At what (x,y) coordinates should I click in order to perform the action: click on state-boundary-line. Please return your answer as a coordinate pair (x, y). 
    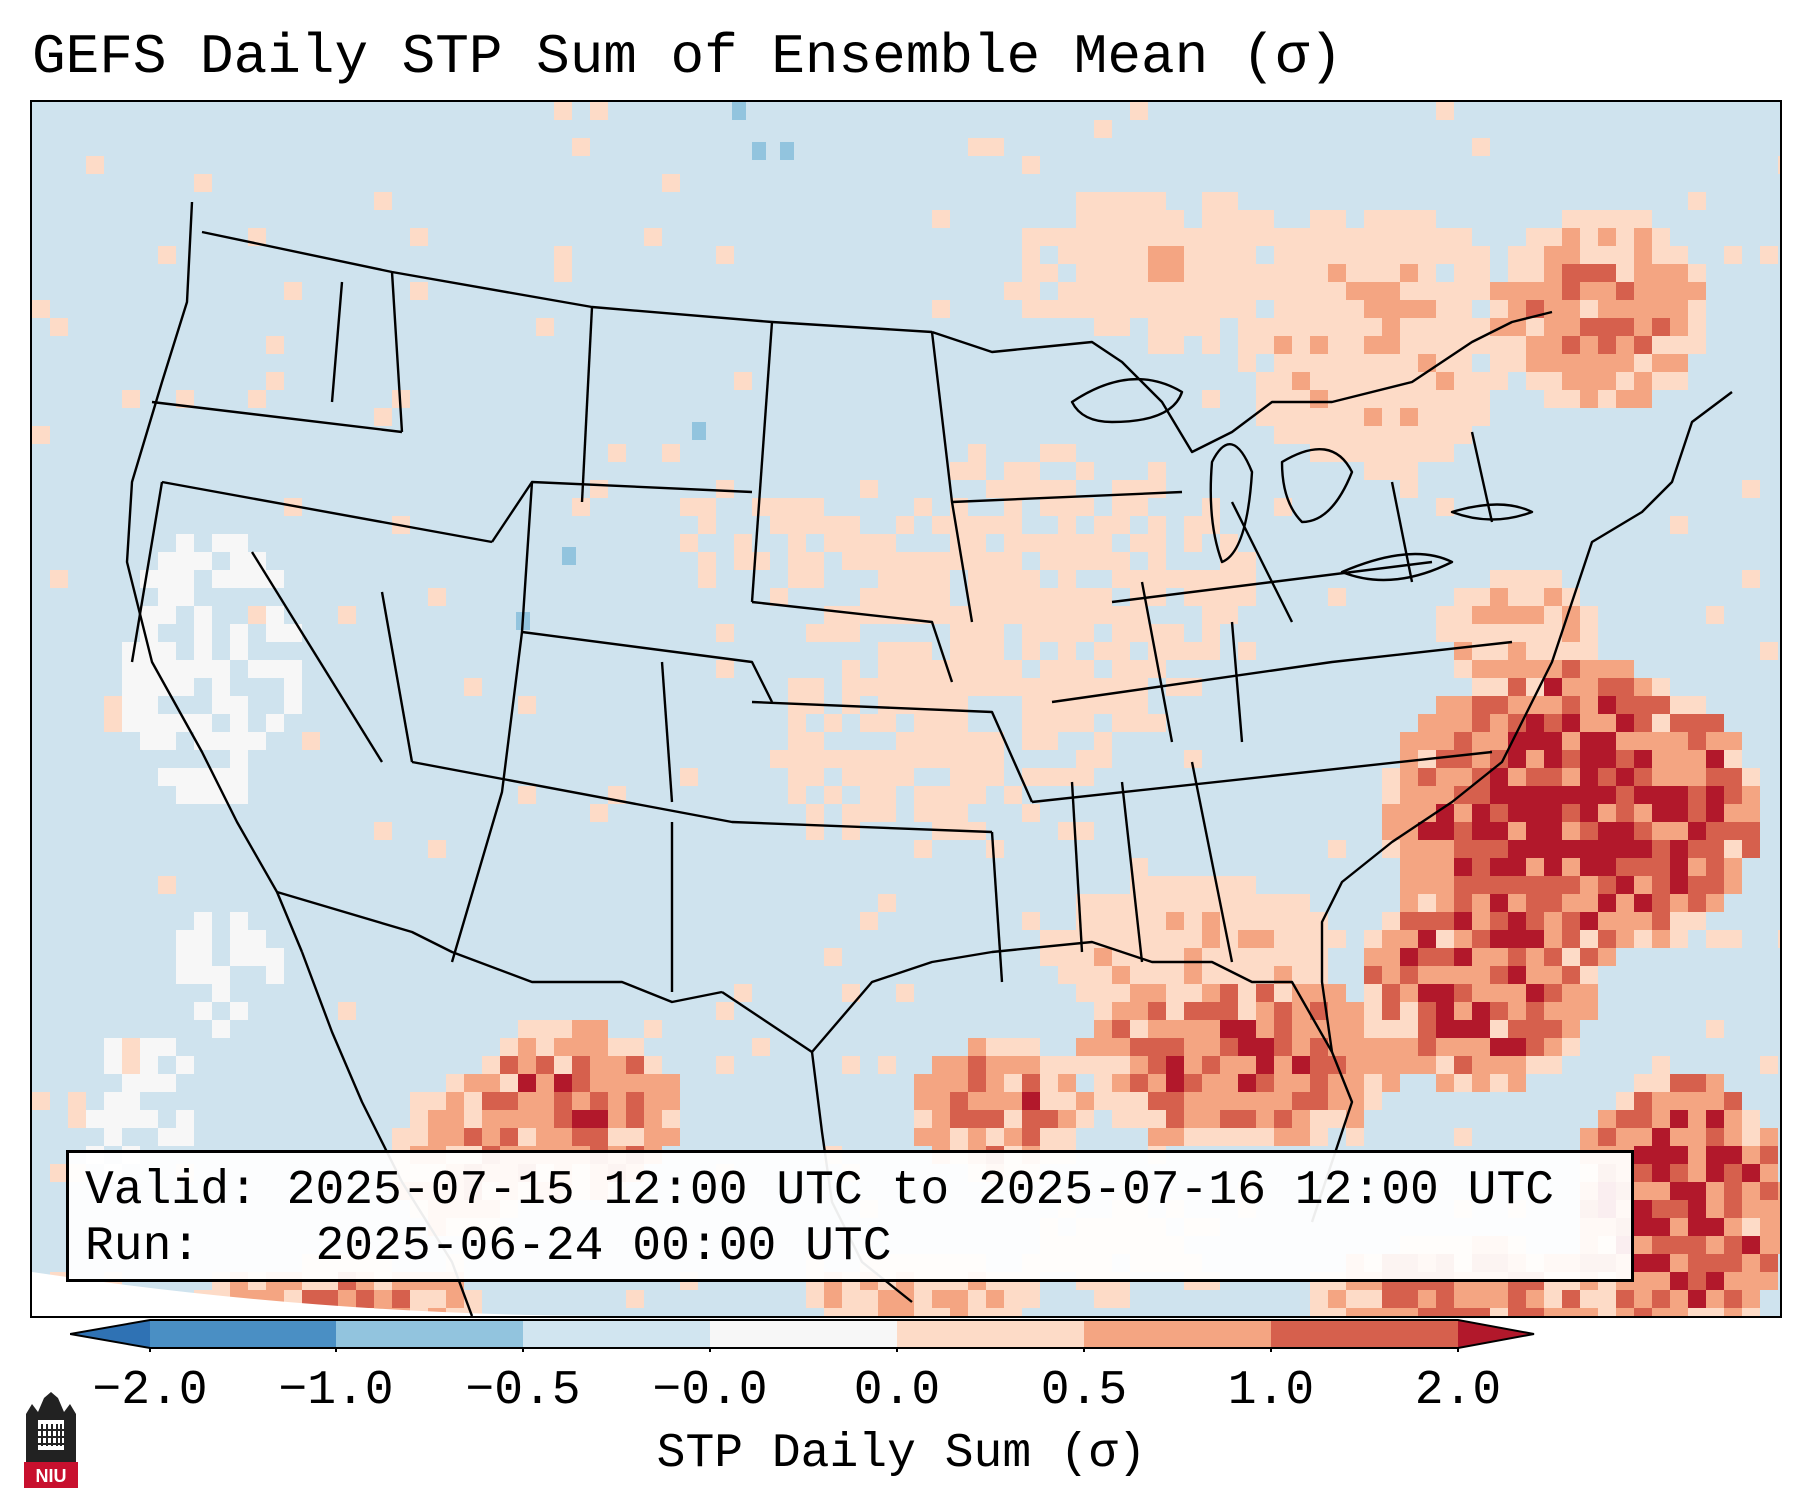
    Looking at the image, I should click on (667, 732).